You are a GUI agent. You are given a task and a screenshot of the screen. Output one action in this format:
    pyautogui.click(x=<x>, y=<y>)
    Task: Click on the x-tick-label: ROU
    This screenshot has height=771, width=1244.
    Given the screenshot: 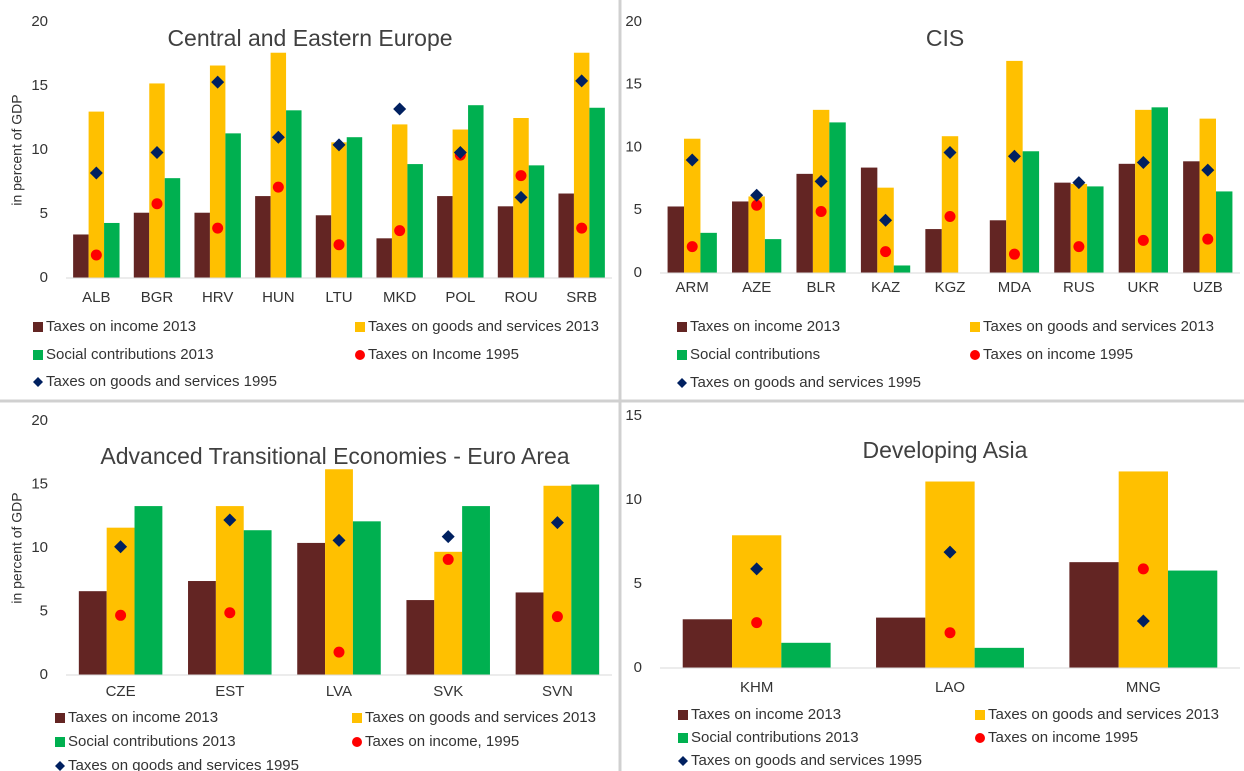 What is the action you would take?
    pyautogui.click(x=520, y=297)
    